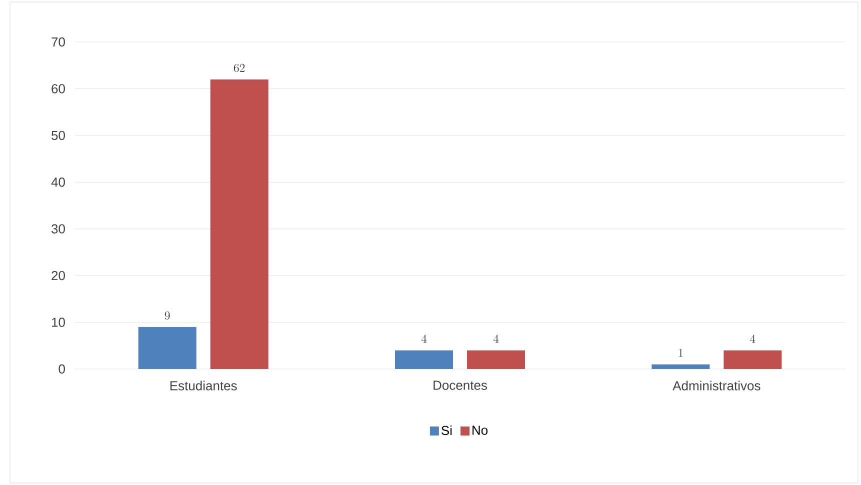 The width and height of the screenshot is (861, 485). What do you see at coordinates (203, 385) in the screenshot?
I see `x-tick-label: Estudiantes` at bounding box center [203, 385].